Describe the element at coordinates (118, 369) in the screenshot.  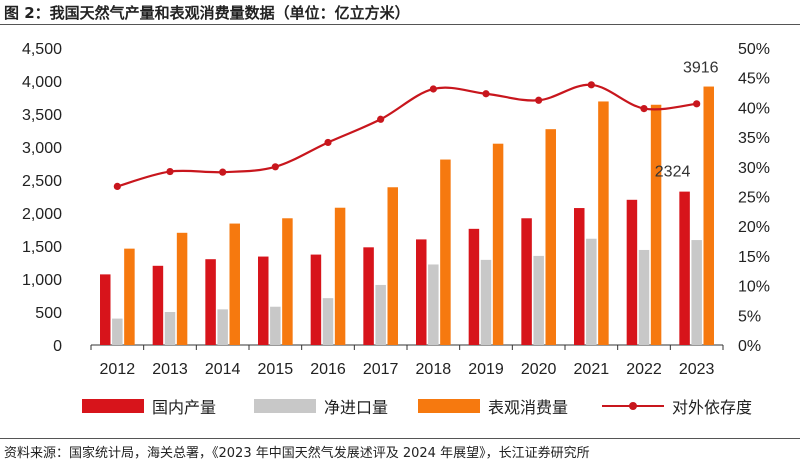
I see `x-axis-tick-label: 2012` at that location.